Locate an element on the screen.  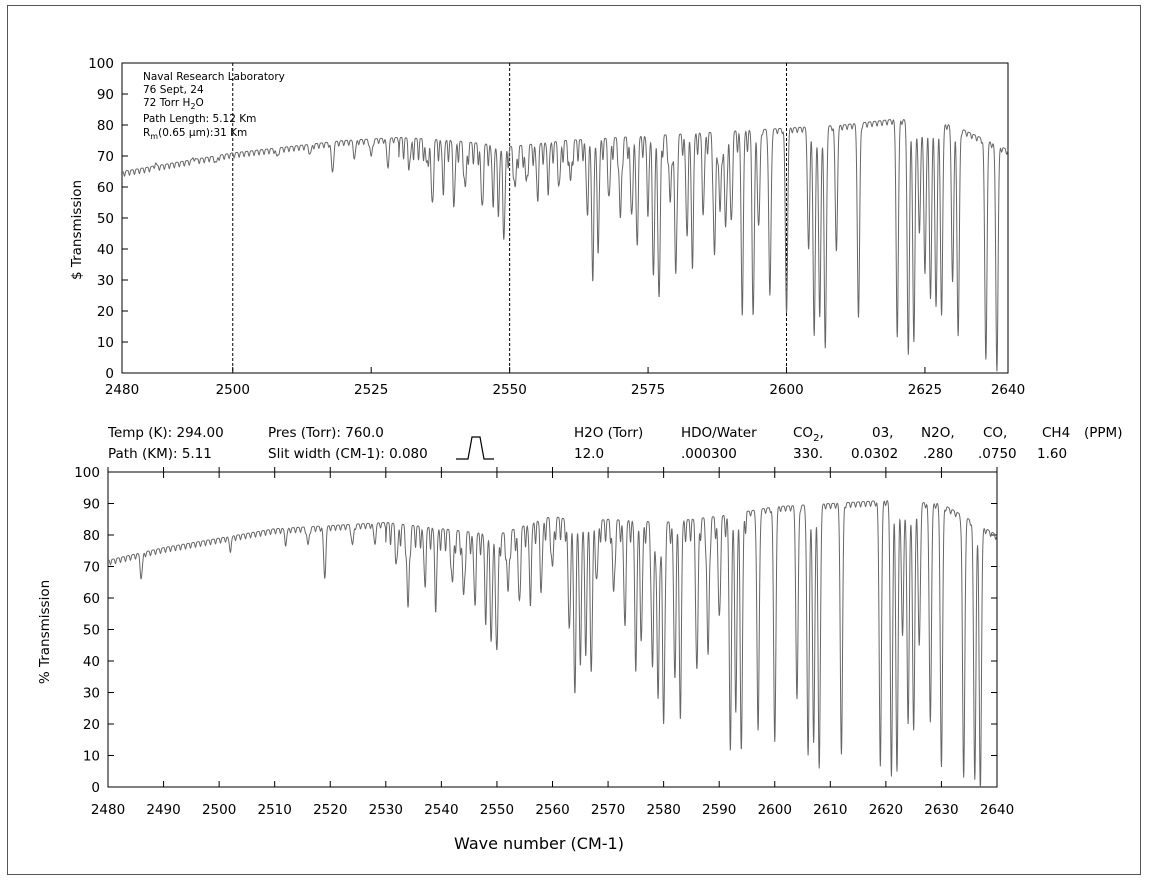
bottom-y-tick-label: 90 is located at coordinates (91, 505).